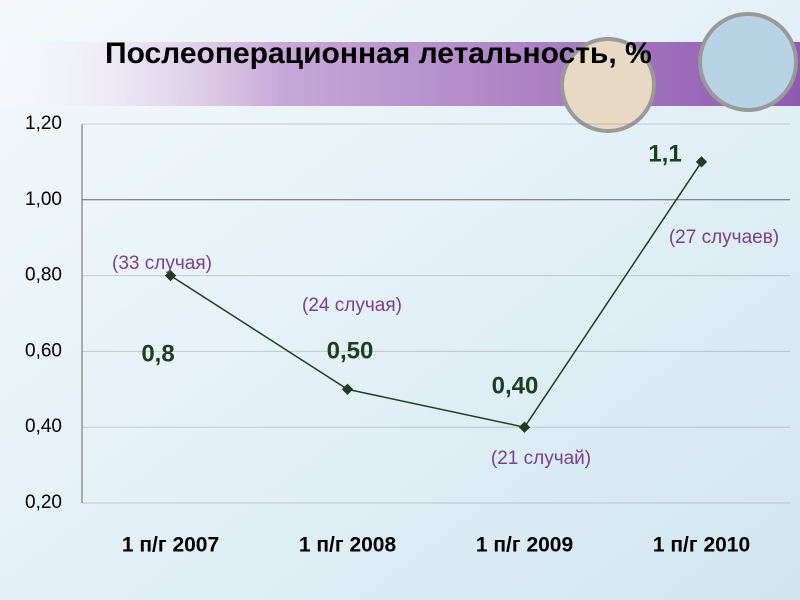 This screenshot has height=600, width=800. Describe the element at coordinates (43, 275) in the screenshot. I see `y-tick-label: 0,80` at that location.